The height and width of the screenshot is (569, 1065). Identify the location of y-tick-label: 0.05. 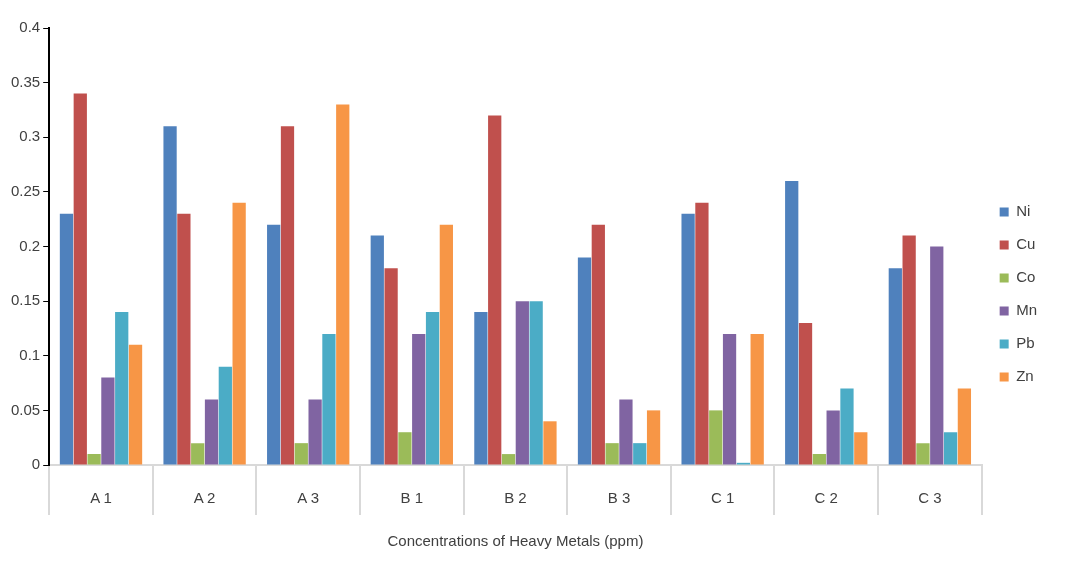
(25, 409).